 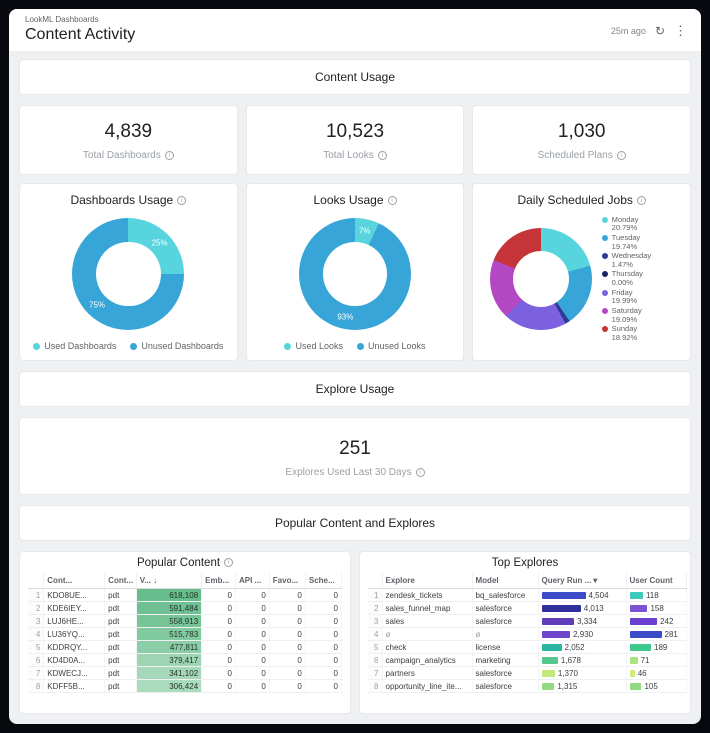 What do you see at coordinates (631, 256) in the screenshot?
I see `legend-day: Wednesday` at bounding box center [631, 256].